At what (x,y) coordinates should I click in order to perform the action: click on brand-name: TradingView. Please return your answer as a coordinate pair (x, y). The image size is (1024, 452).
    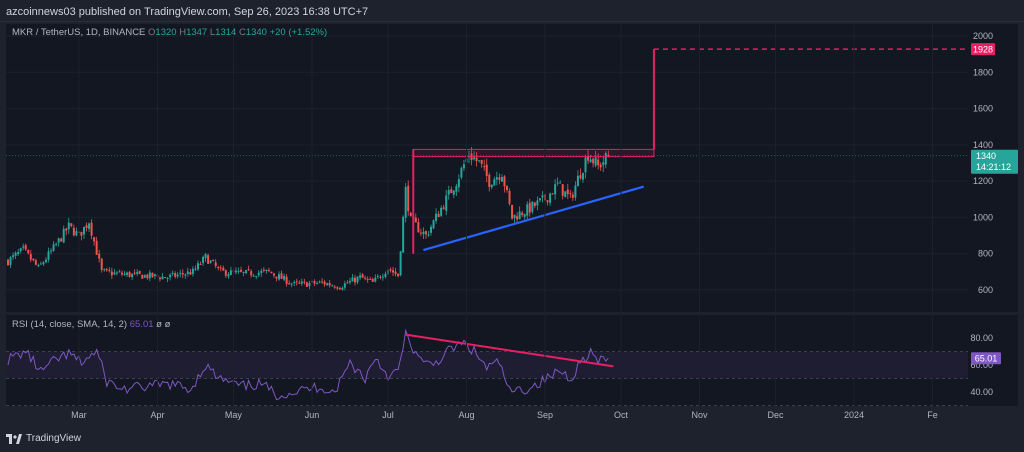
    Looking at the image, I should click on (54, 438).